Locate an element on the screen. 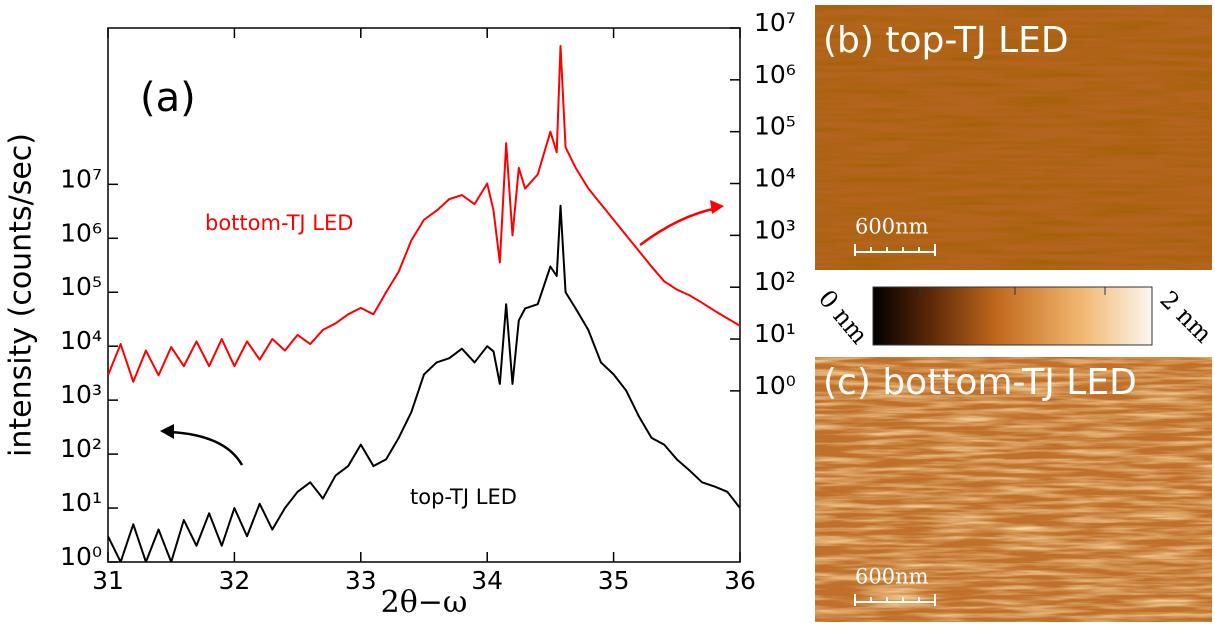  y2-tick-label: 10⁴ is located at coordinates (775, 178).